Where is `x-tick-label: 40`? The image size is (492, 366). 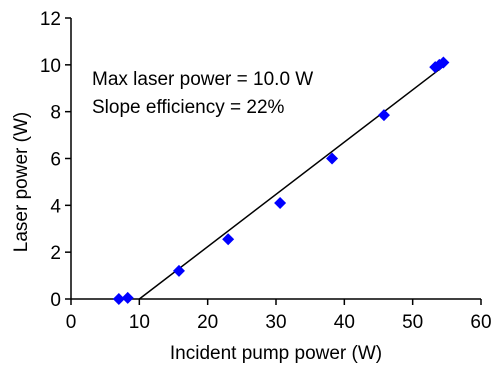
x-tick-label: 40 is located at coordinates (344, 322).